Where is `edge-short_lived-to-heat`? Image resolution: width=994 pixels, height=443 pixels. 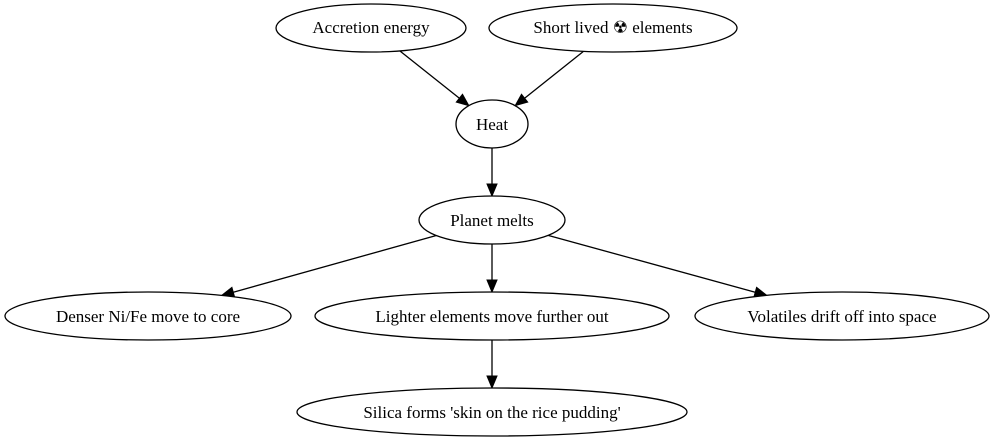 edge-short_lived-to-heat is located at coordinates (554, 74).